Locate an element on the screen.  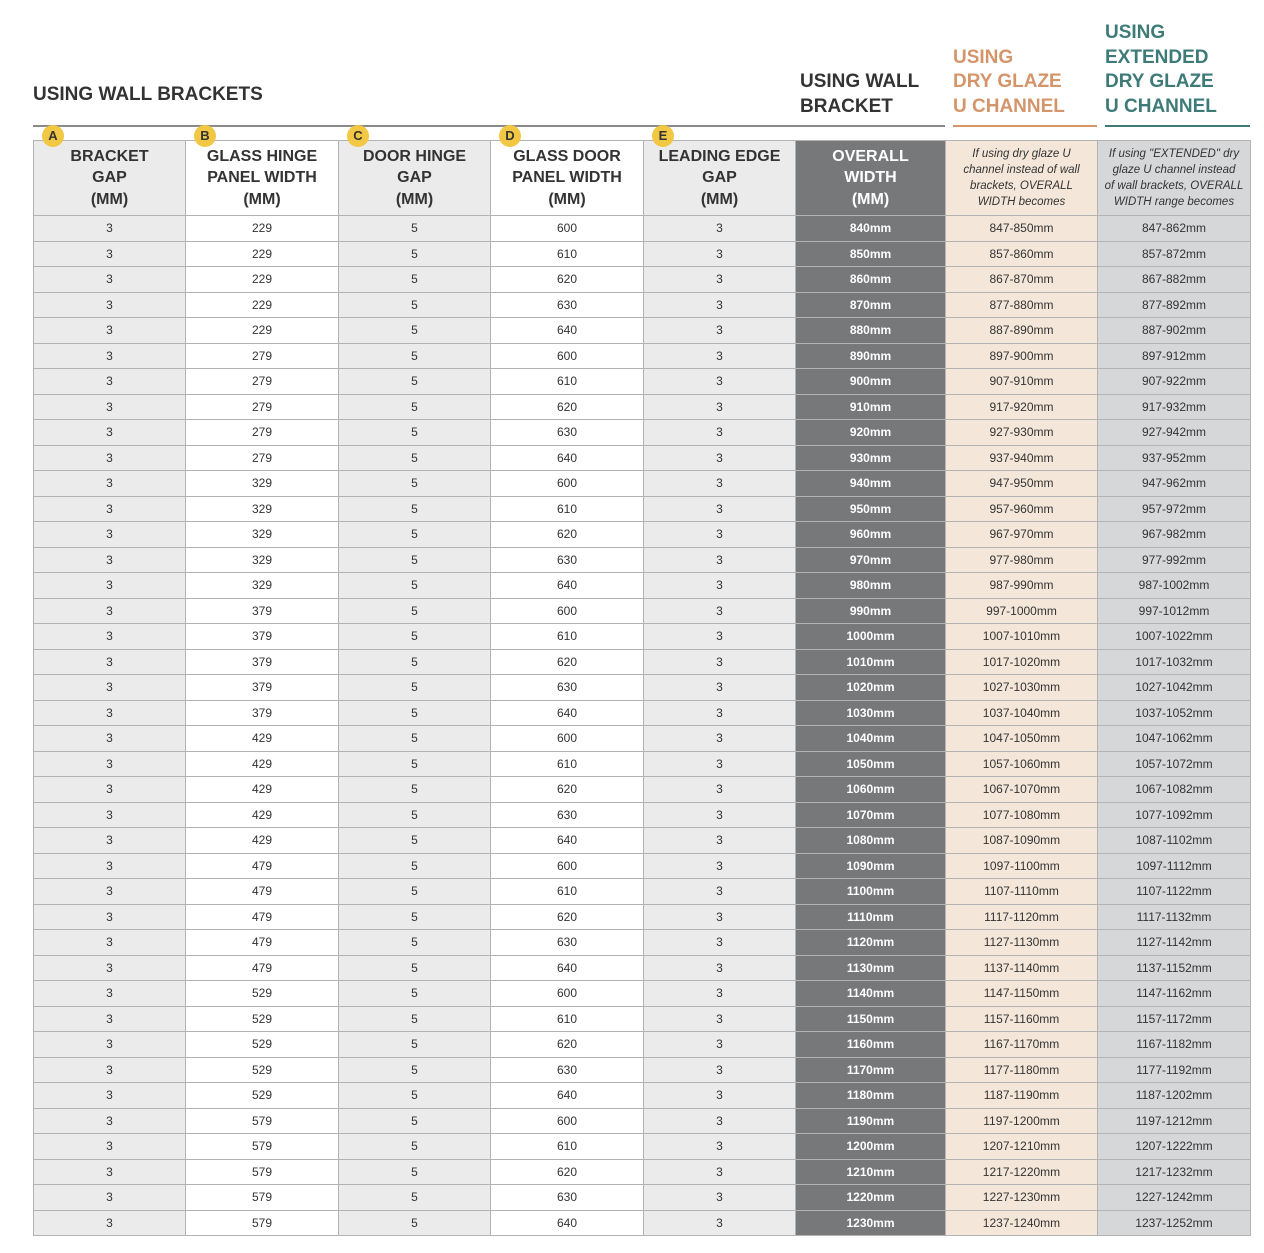
table-cell: 1187-1190mm is located at coordinates (1021, 1095).